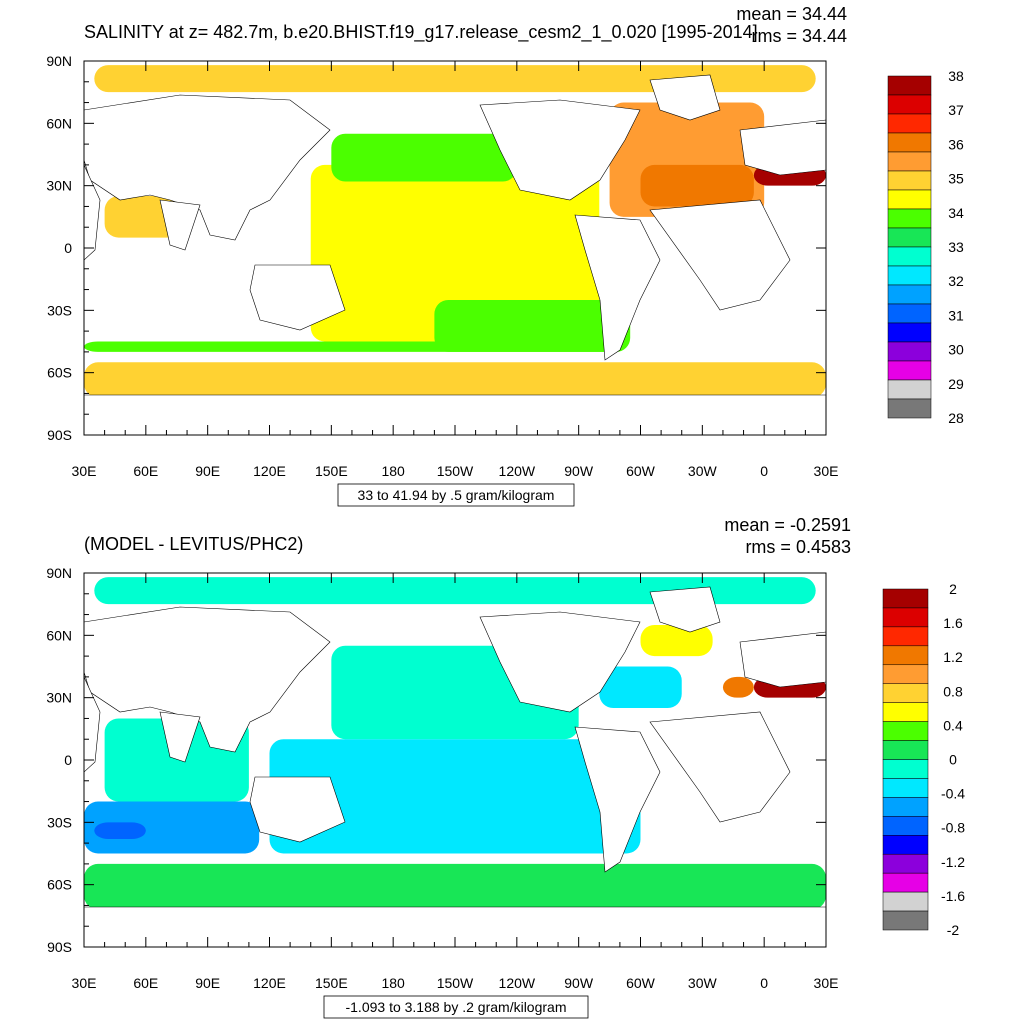  I want to click on rms-label: rms = 34.44, so click(799, 36).